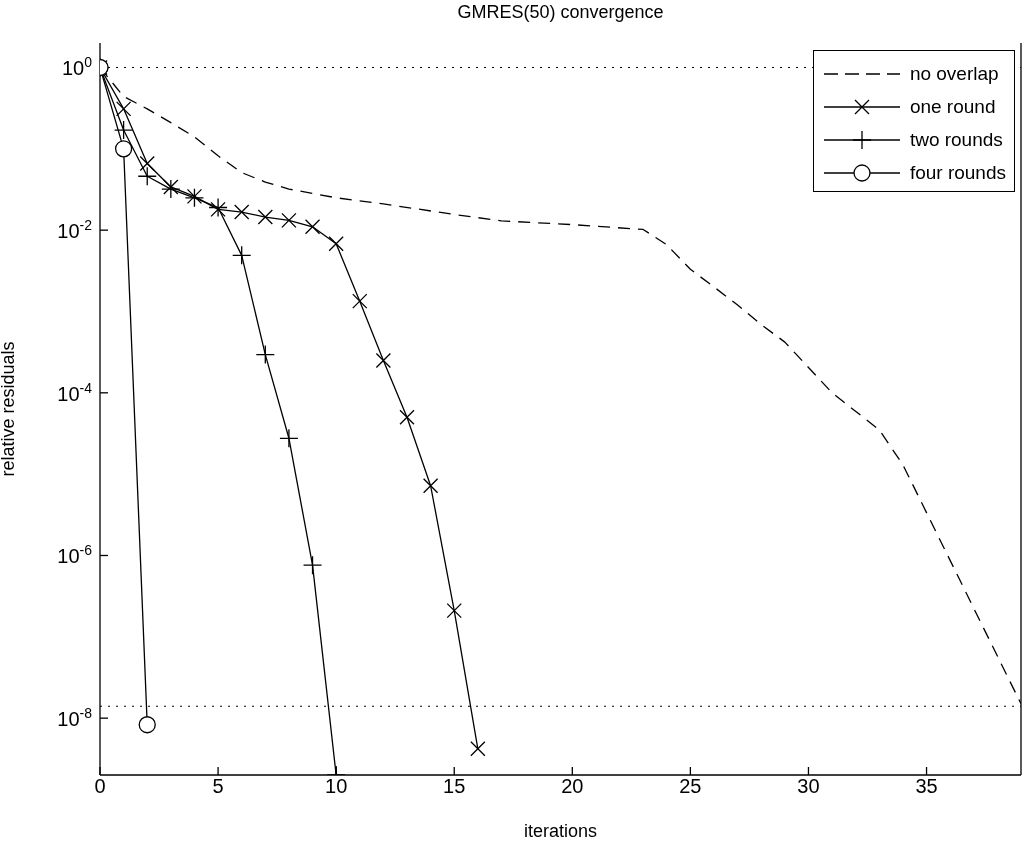 This screenshot has width=1027, height=845. What do you see at coordinates (952, 106) in the screenshot?
I see `legend-label: one round` at bounding box center [952, 106].